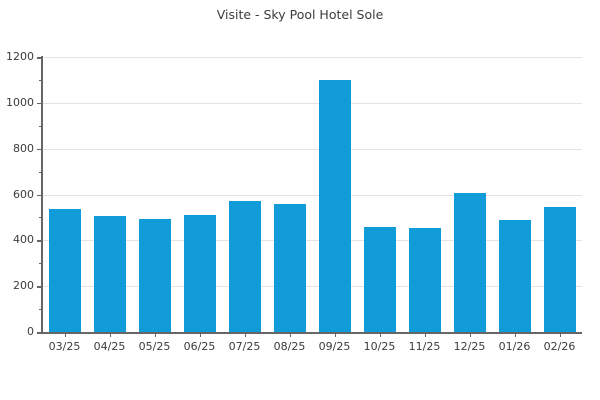  Describe the element at coordinates (311, 333) in the screenshot. I see `x-axis-line` at that location.